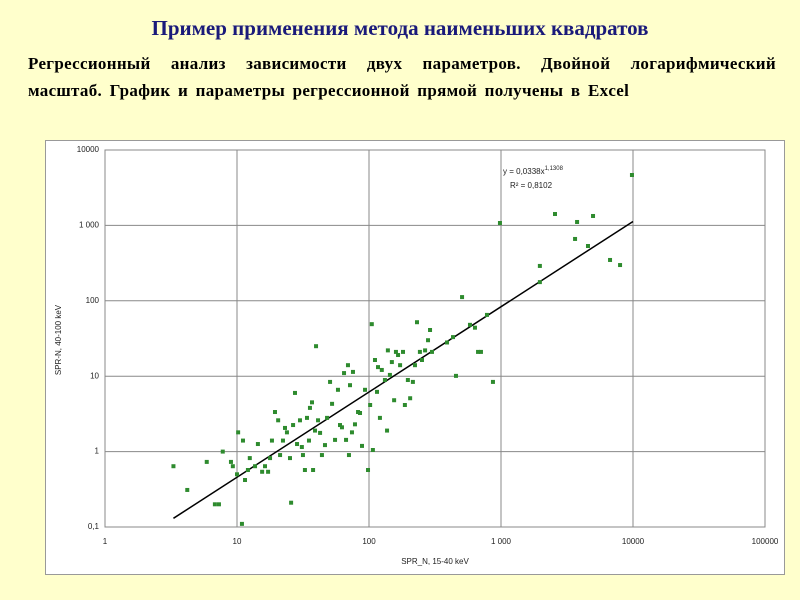 This screenshot has height=600, width=800. I want to click on equation-text: y = 0,0338x, so click(524, 171).